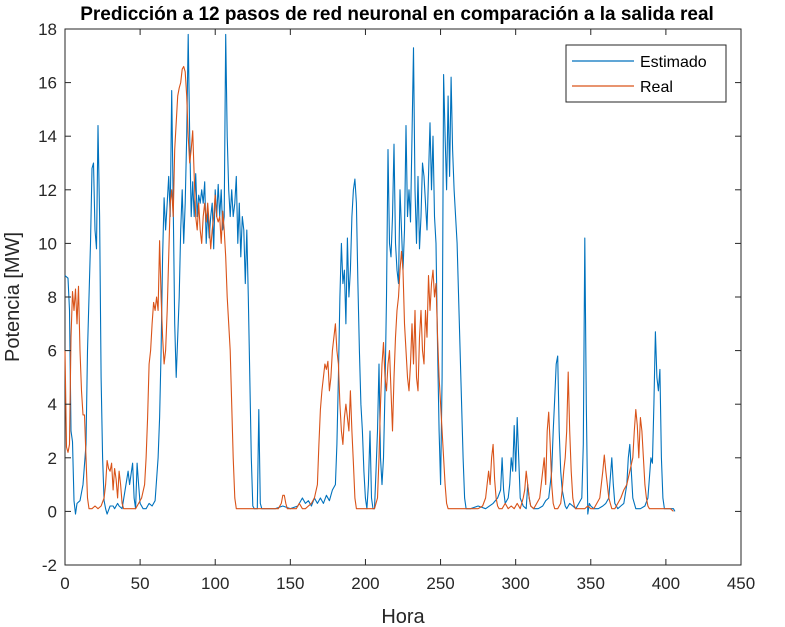  What do you see at coordinates (666, 583) in the screenshot?
I see `x-tick-label: 400` at bounding box center [666, 583].